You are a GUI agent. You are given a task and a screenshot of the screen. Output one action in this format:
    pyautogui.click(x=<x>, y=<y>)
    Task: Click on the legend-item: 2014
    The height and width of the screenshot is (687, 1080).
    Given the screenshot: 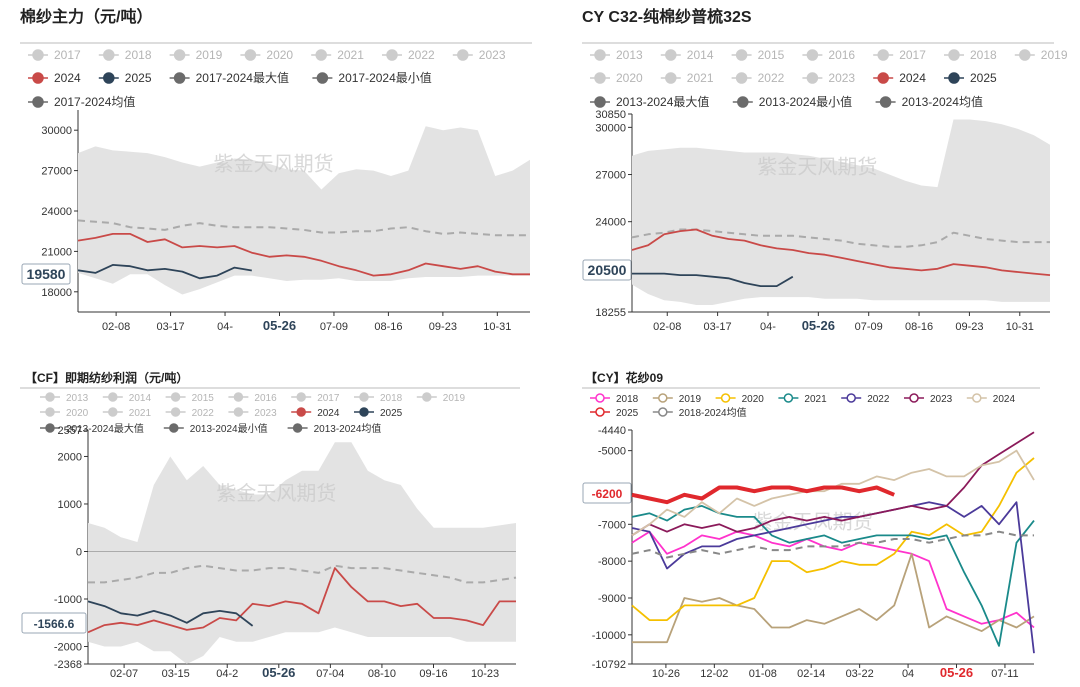 What is the action you would take?
    pyautogui.click(x=127, y=398)
    